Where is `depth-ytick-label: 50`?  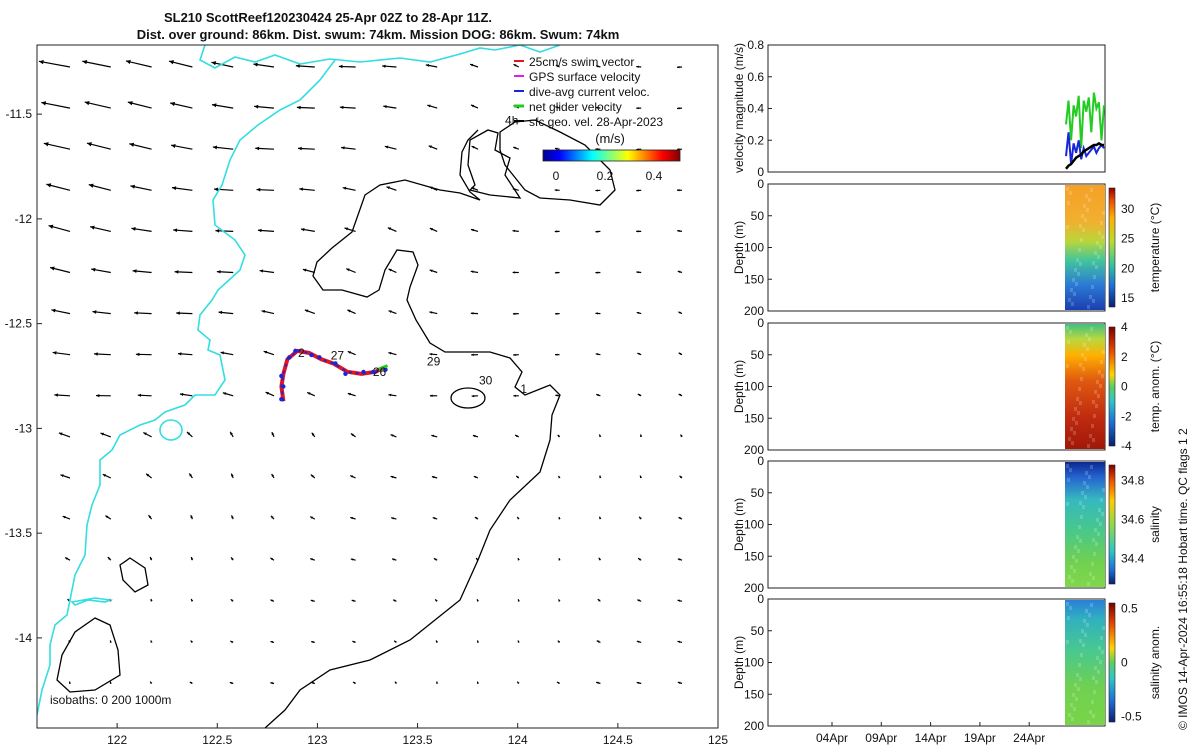 depth-ytick-label: 50 is located at coordinates (758, 216).